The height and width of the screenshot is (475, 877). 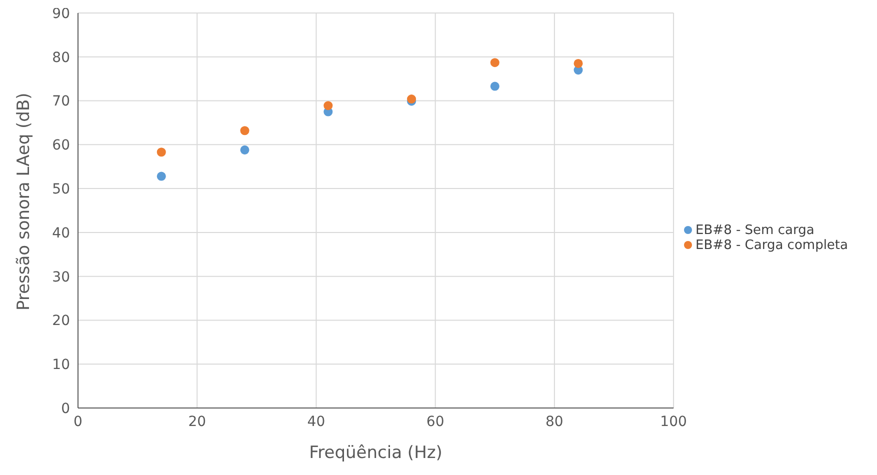 I want to click on y-tick-label: 10, so click(x=61, y=365).